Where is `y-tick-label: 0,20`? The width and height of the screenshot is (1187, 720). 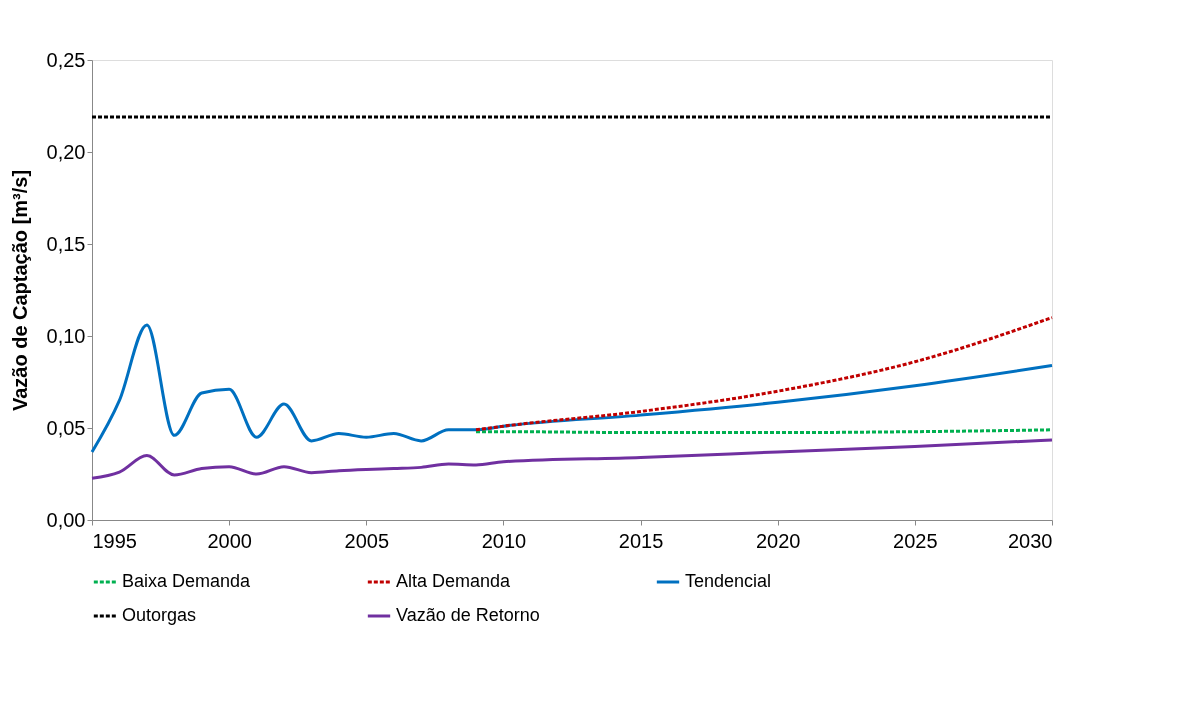
y-tick-label: 0,20 is located at coordinates (66, 151).